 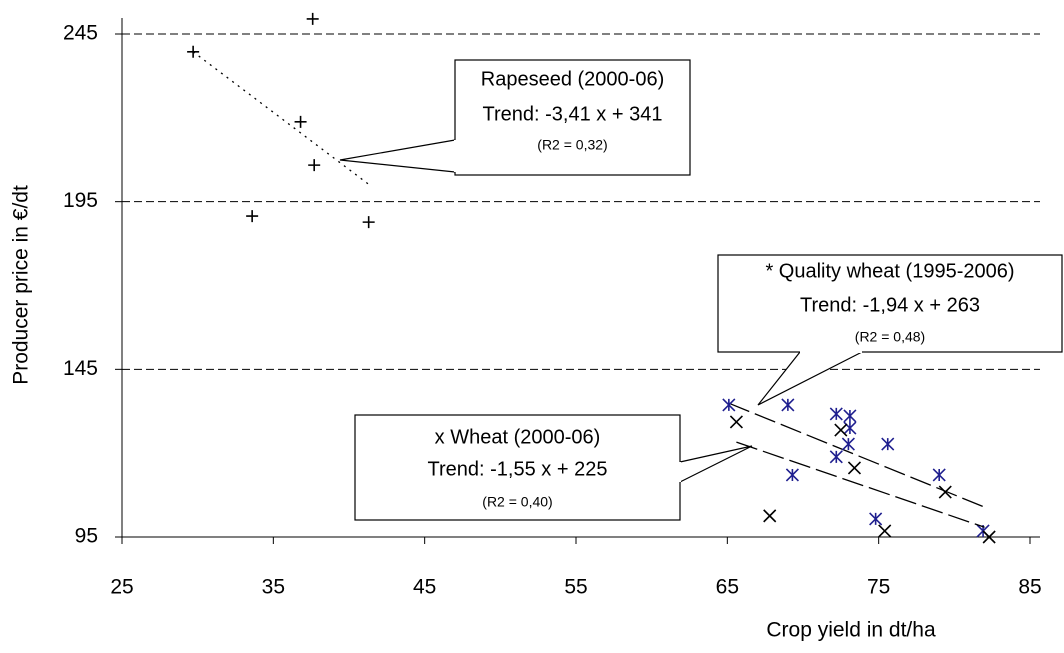 I want to click on callout-trend: Trend: -1,55 x + 225, so click(x=518, y=469).